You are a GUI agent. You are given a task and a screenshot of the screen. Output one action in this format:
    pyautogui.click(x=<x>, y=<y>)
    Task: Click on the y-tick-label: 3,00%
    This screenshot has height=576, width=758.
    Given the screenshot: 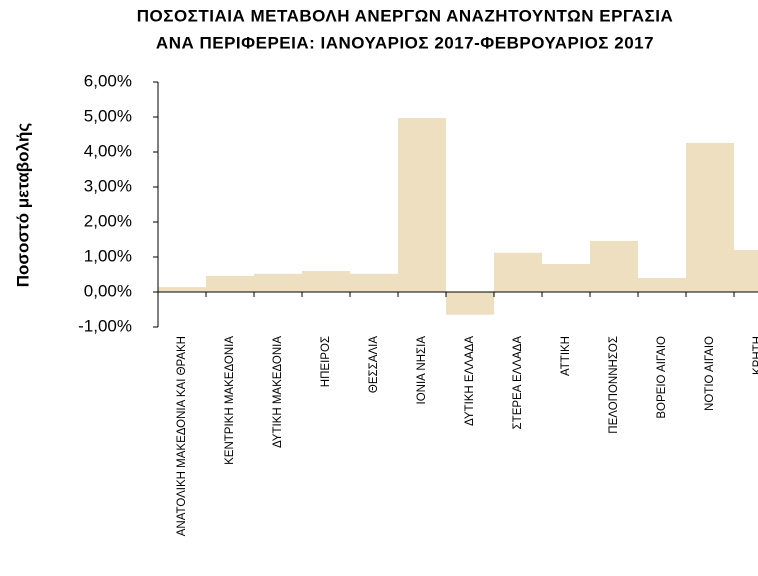 What is the action you would take?
    pyautogui.click(x=108, y=185)
    